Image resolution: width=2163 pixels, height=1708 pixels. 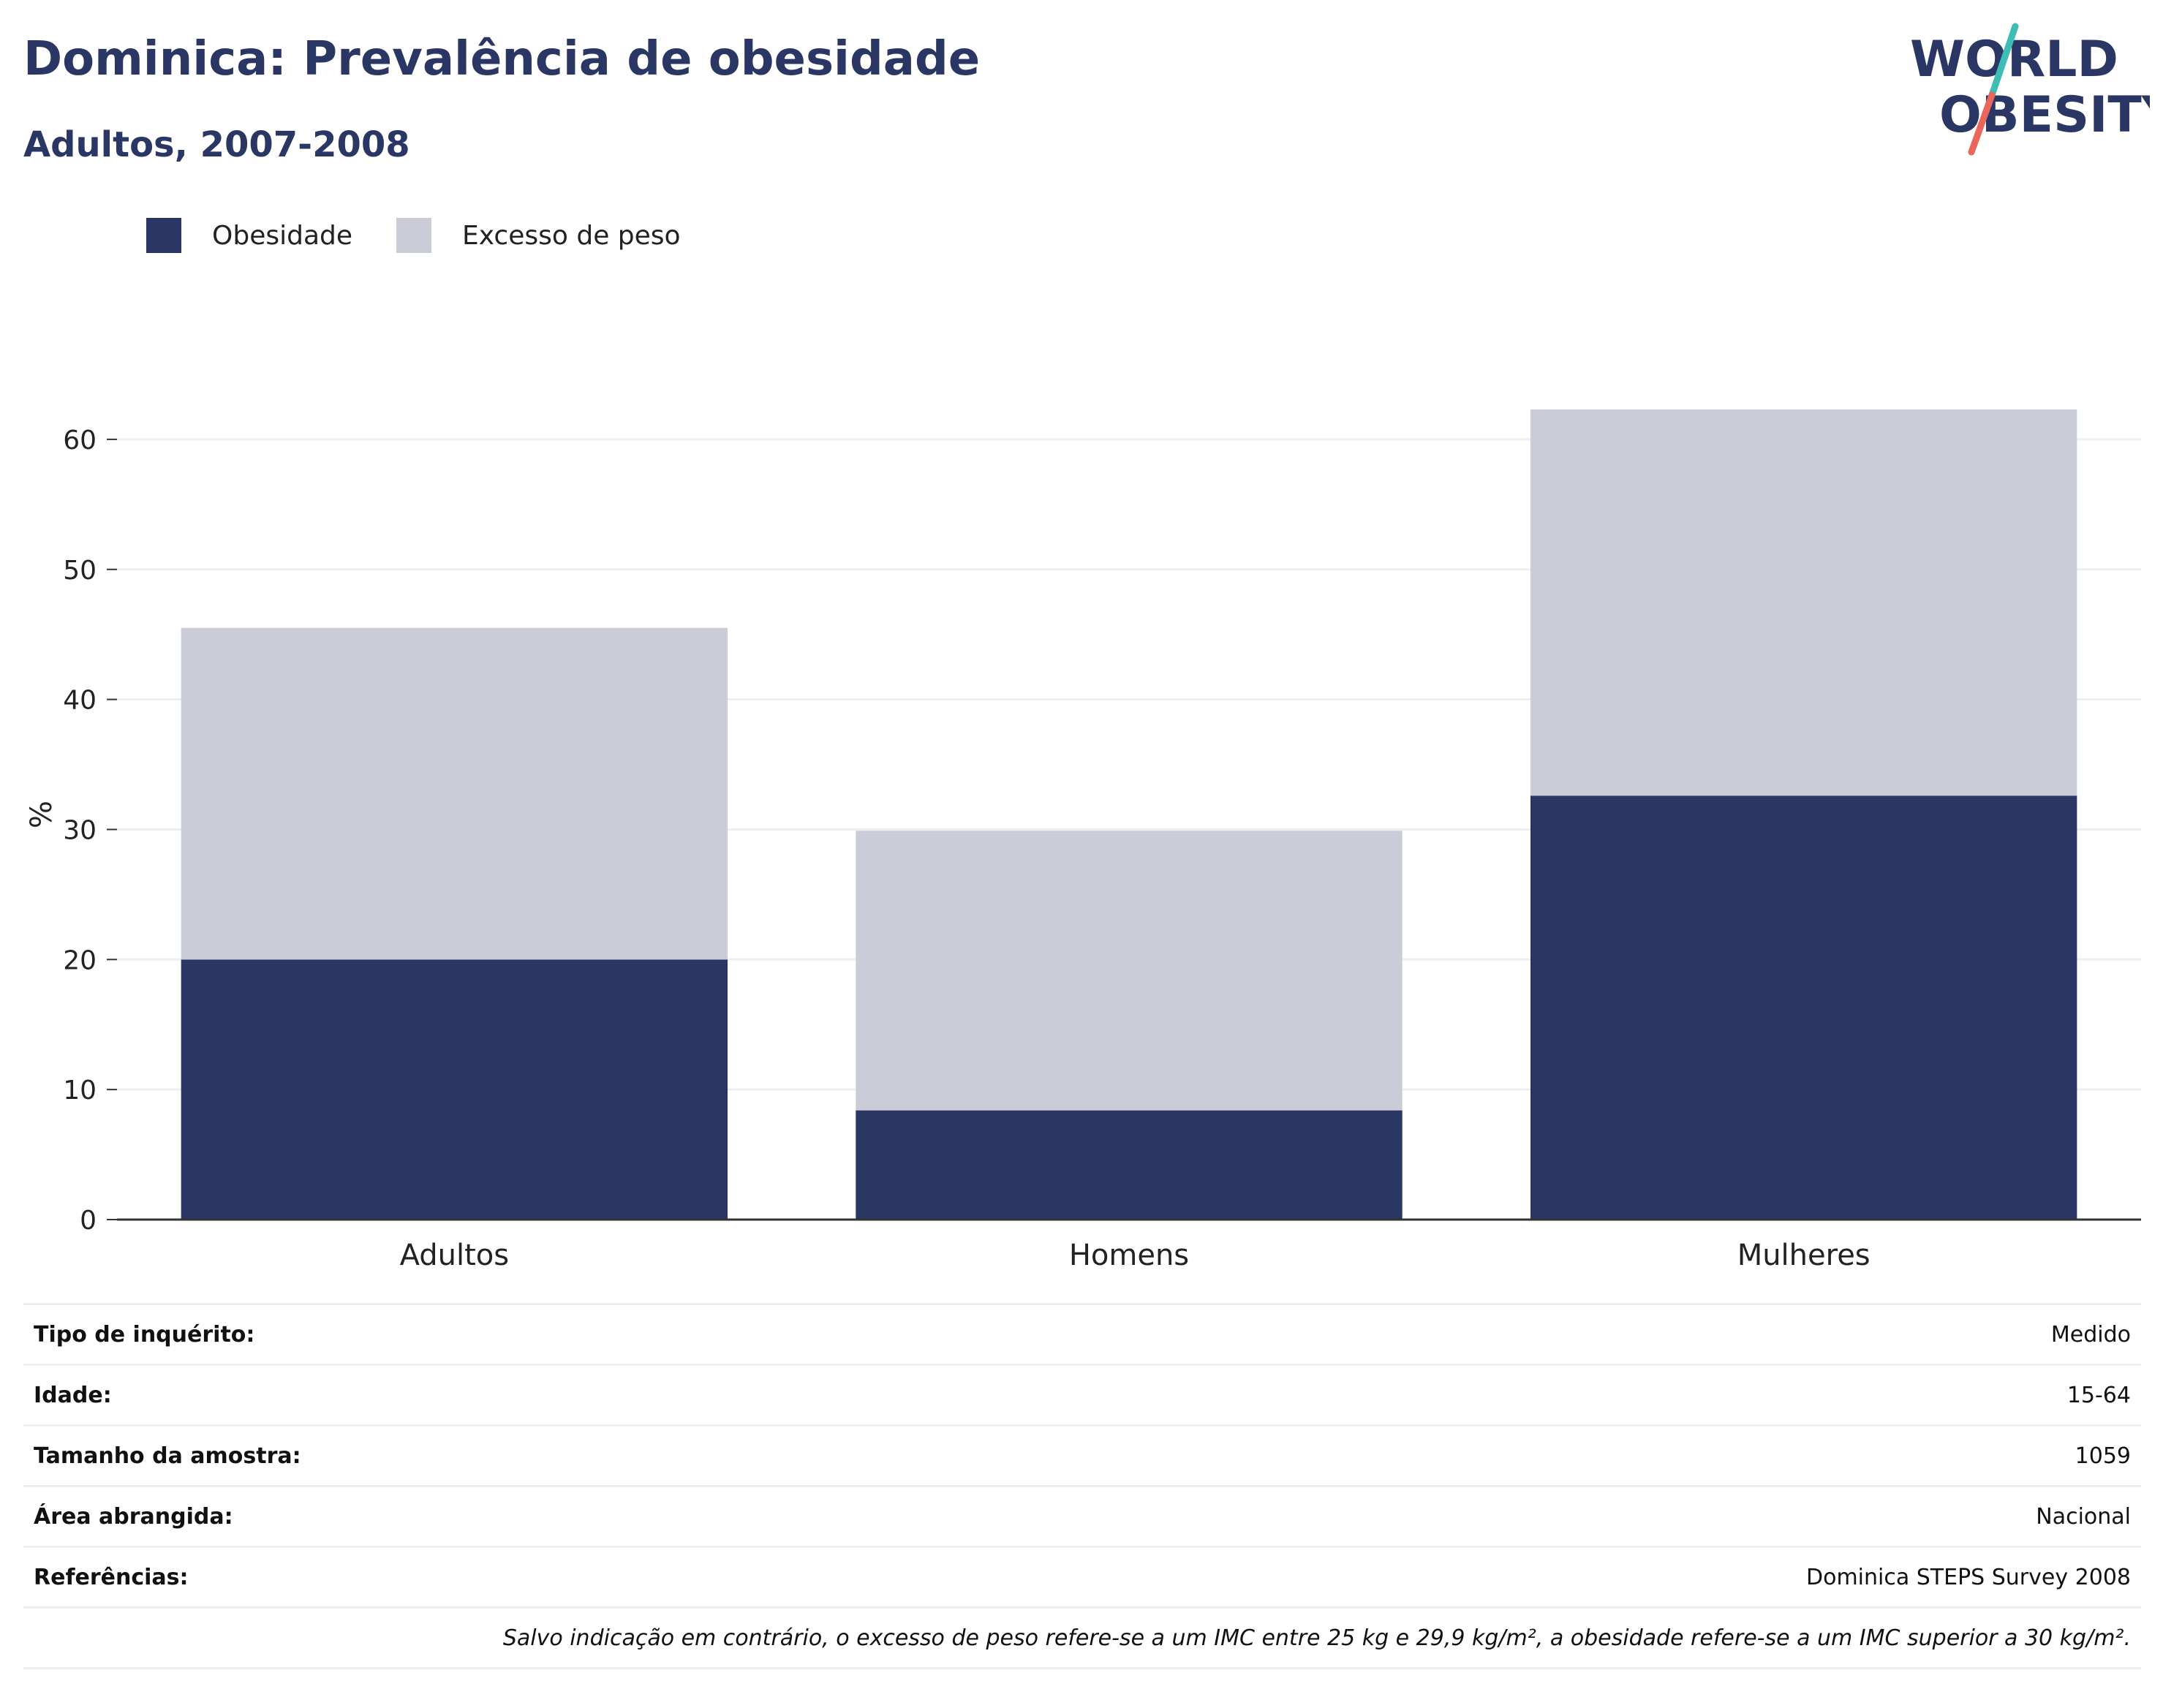 What do you see at coordinates (454, 793) in the screenshot?
I see `bar-excesso-de-peso-adultos` at bounding box center [454, 793].